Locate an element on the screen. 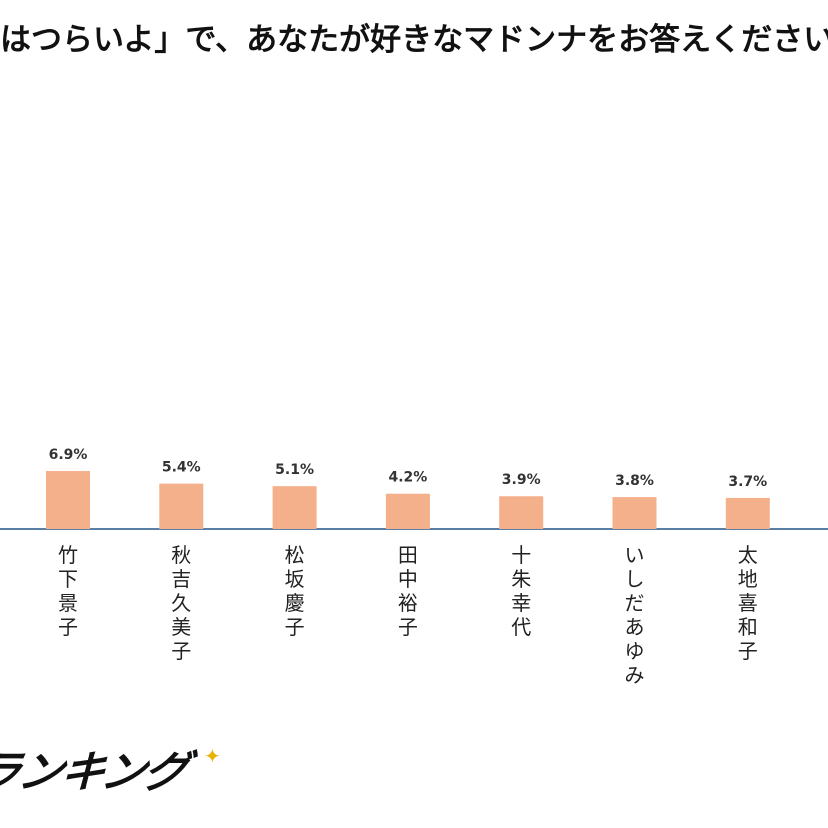  category-label: 竹下景子 is located at coordinates (68, 591).